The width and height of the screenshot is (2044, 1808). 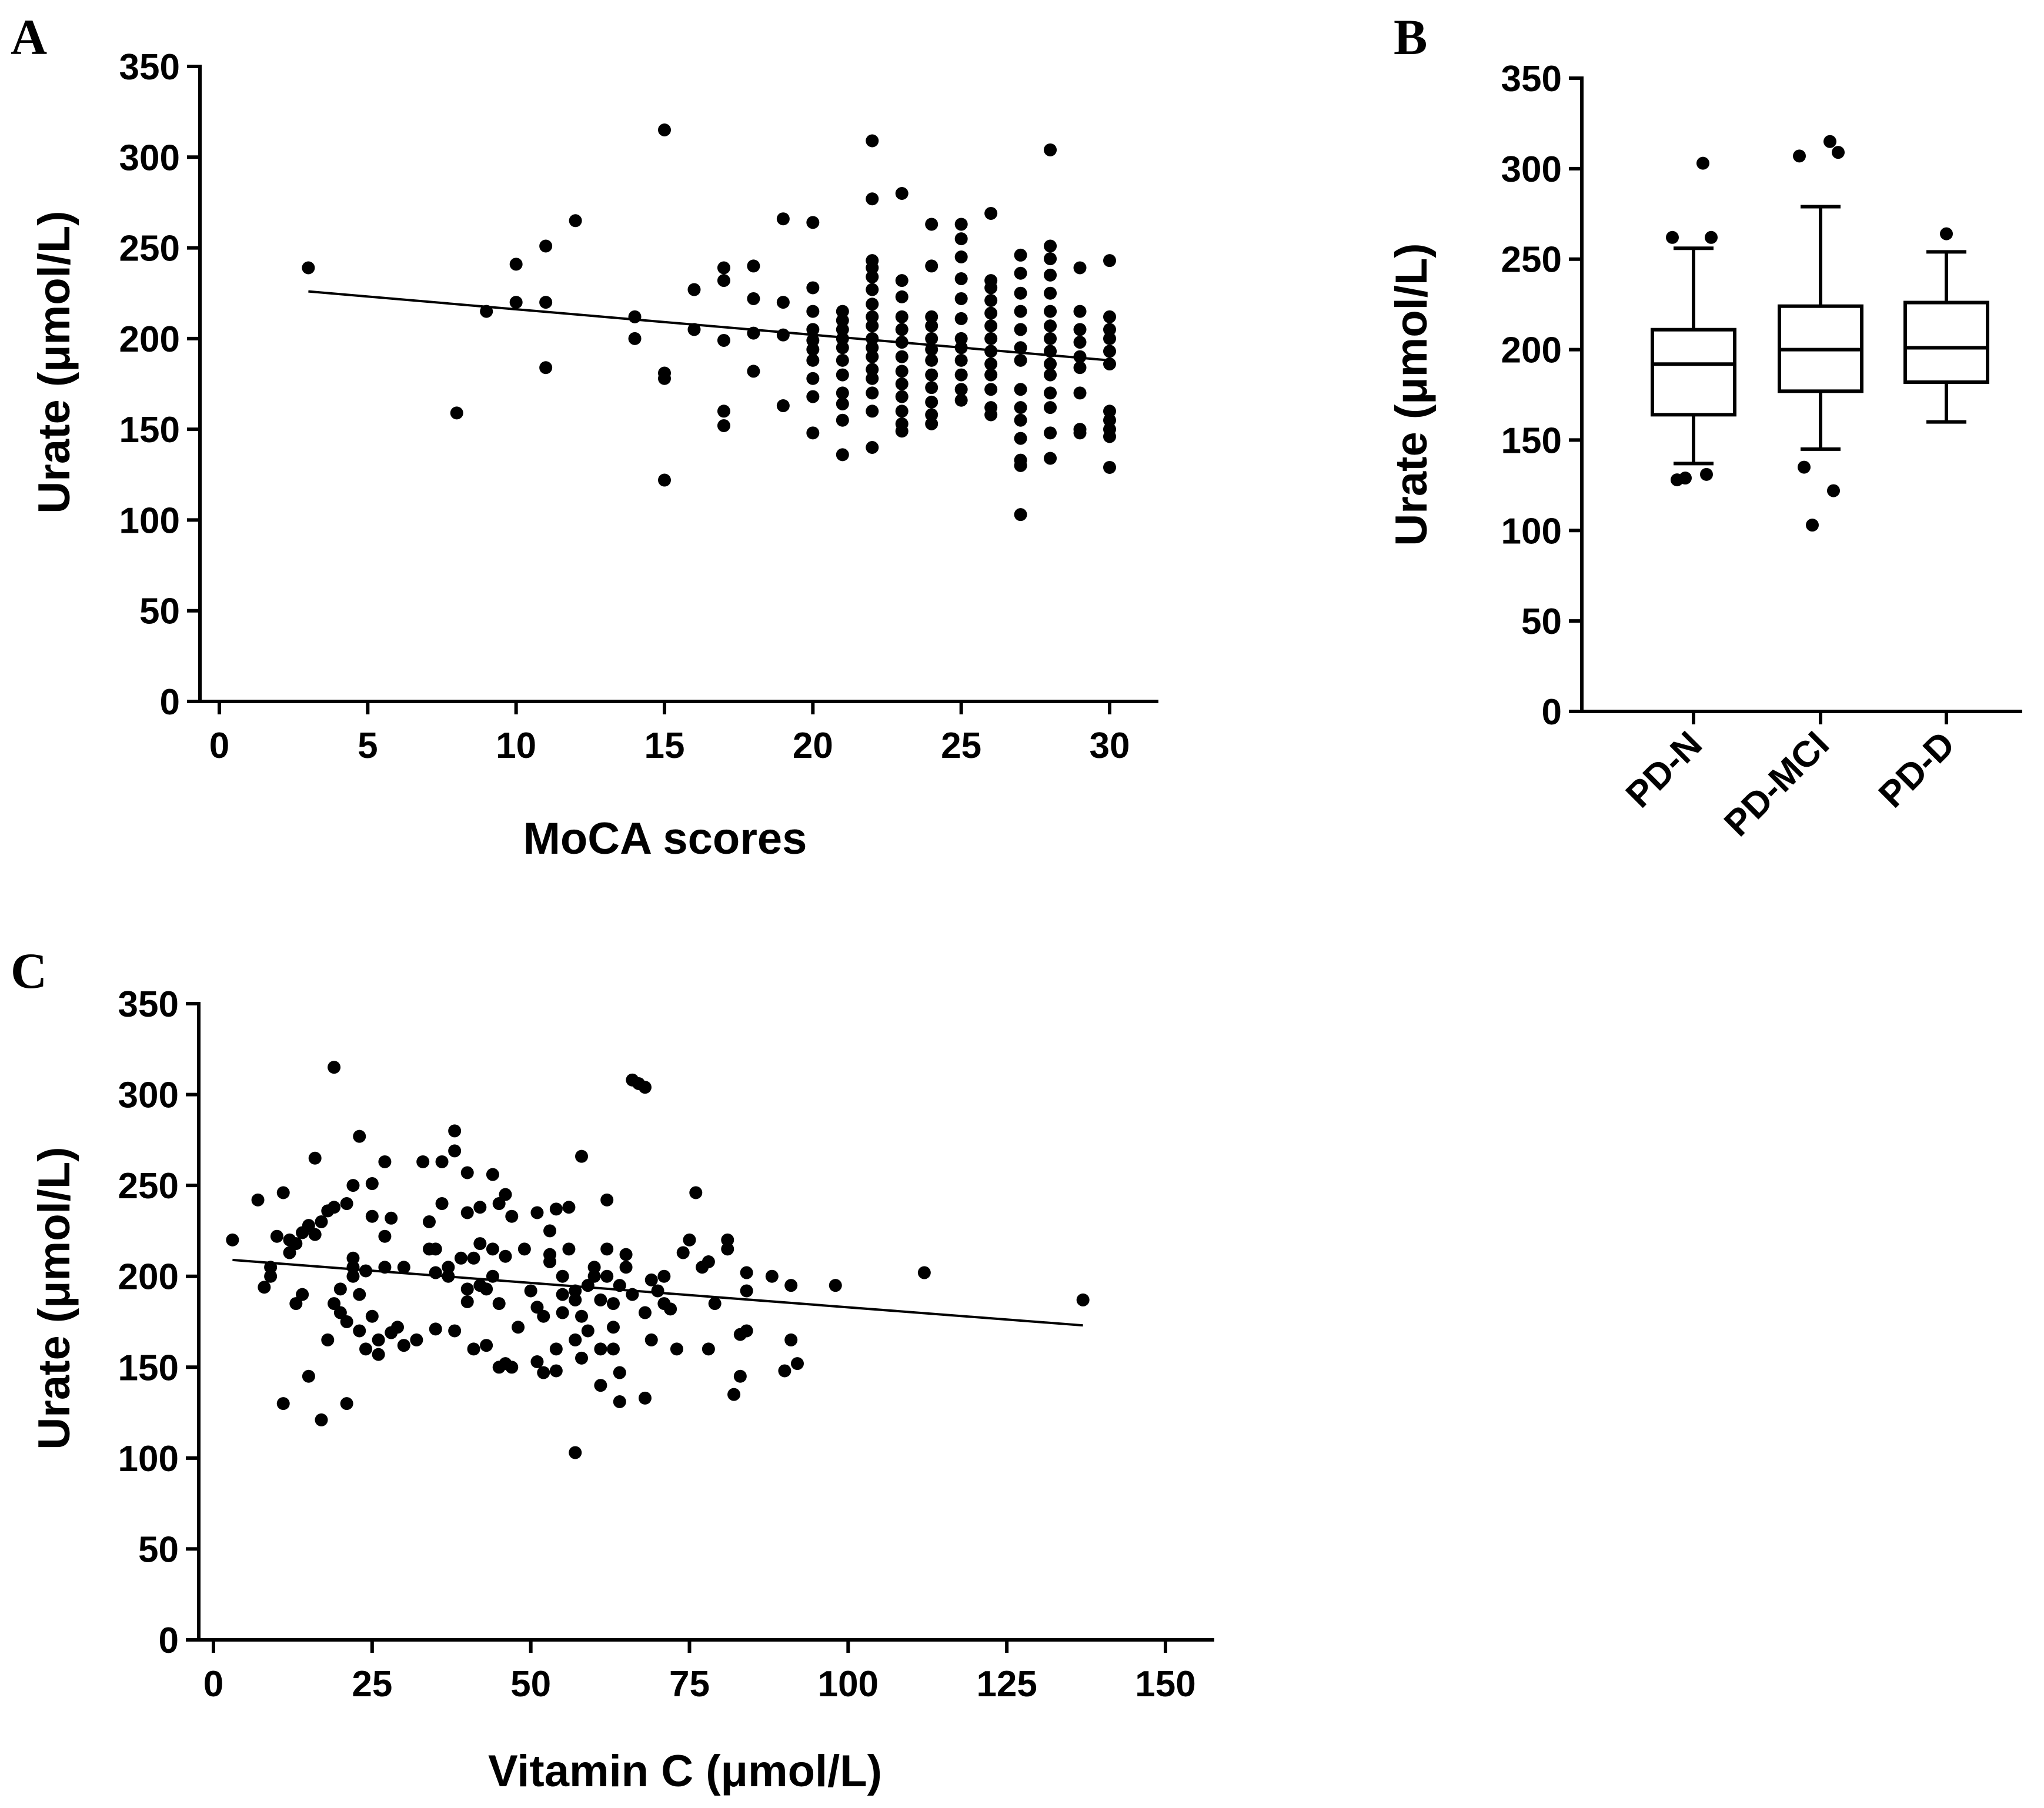 What do you see at coordinates (54, 1298) in the screenshot?
I see `panel-c-y-axis-title: Urate (μmol/L)` at bounding box center [54, 1298].